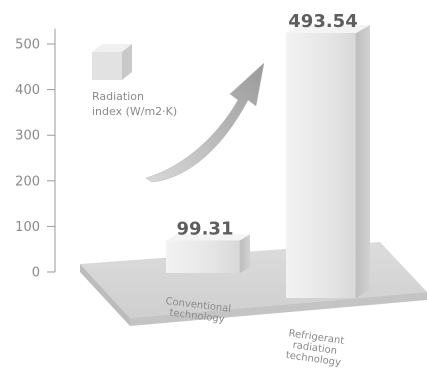 Image resolution: width=427 pixels, height=376 pixels. I want to click on bar-1: 99.31, so click(208, 245).